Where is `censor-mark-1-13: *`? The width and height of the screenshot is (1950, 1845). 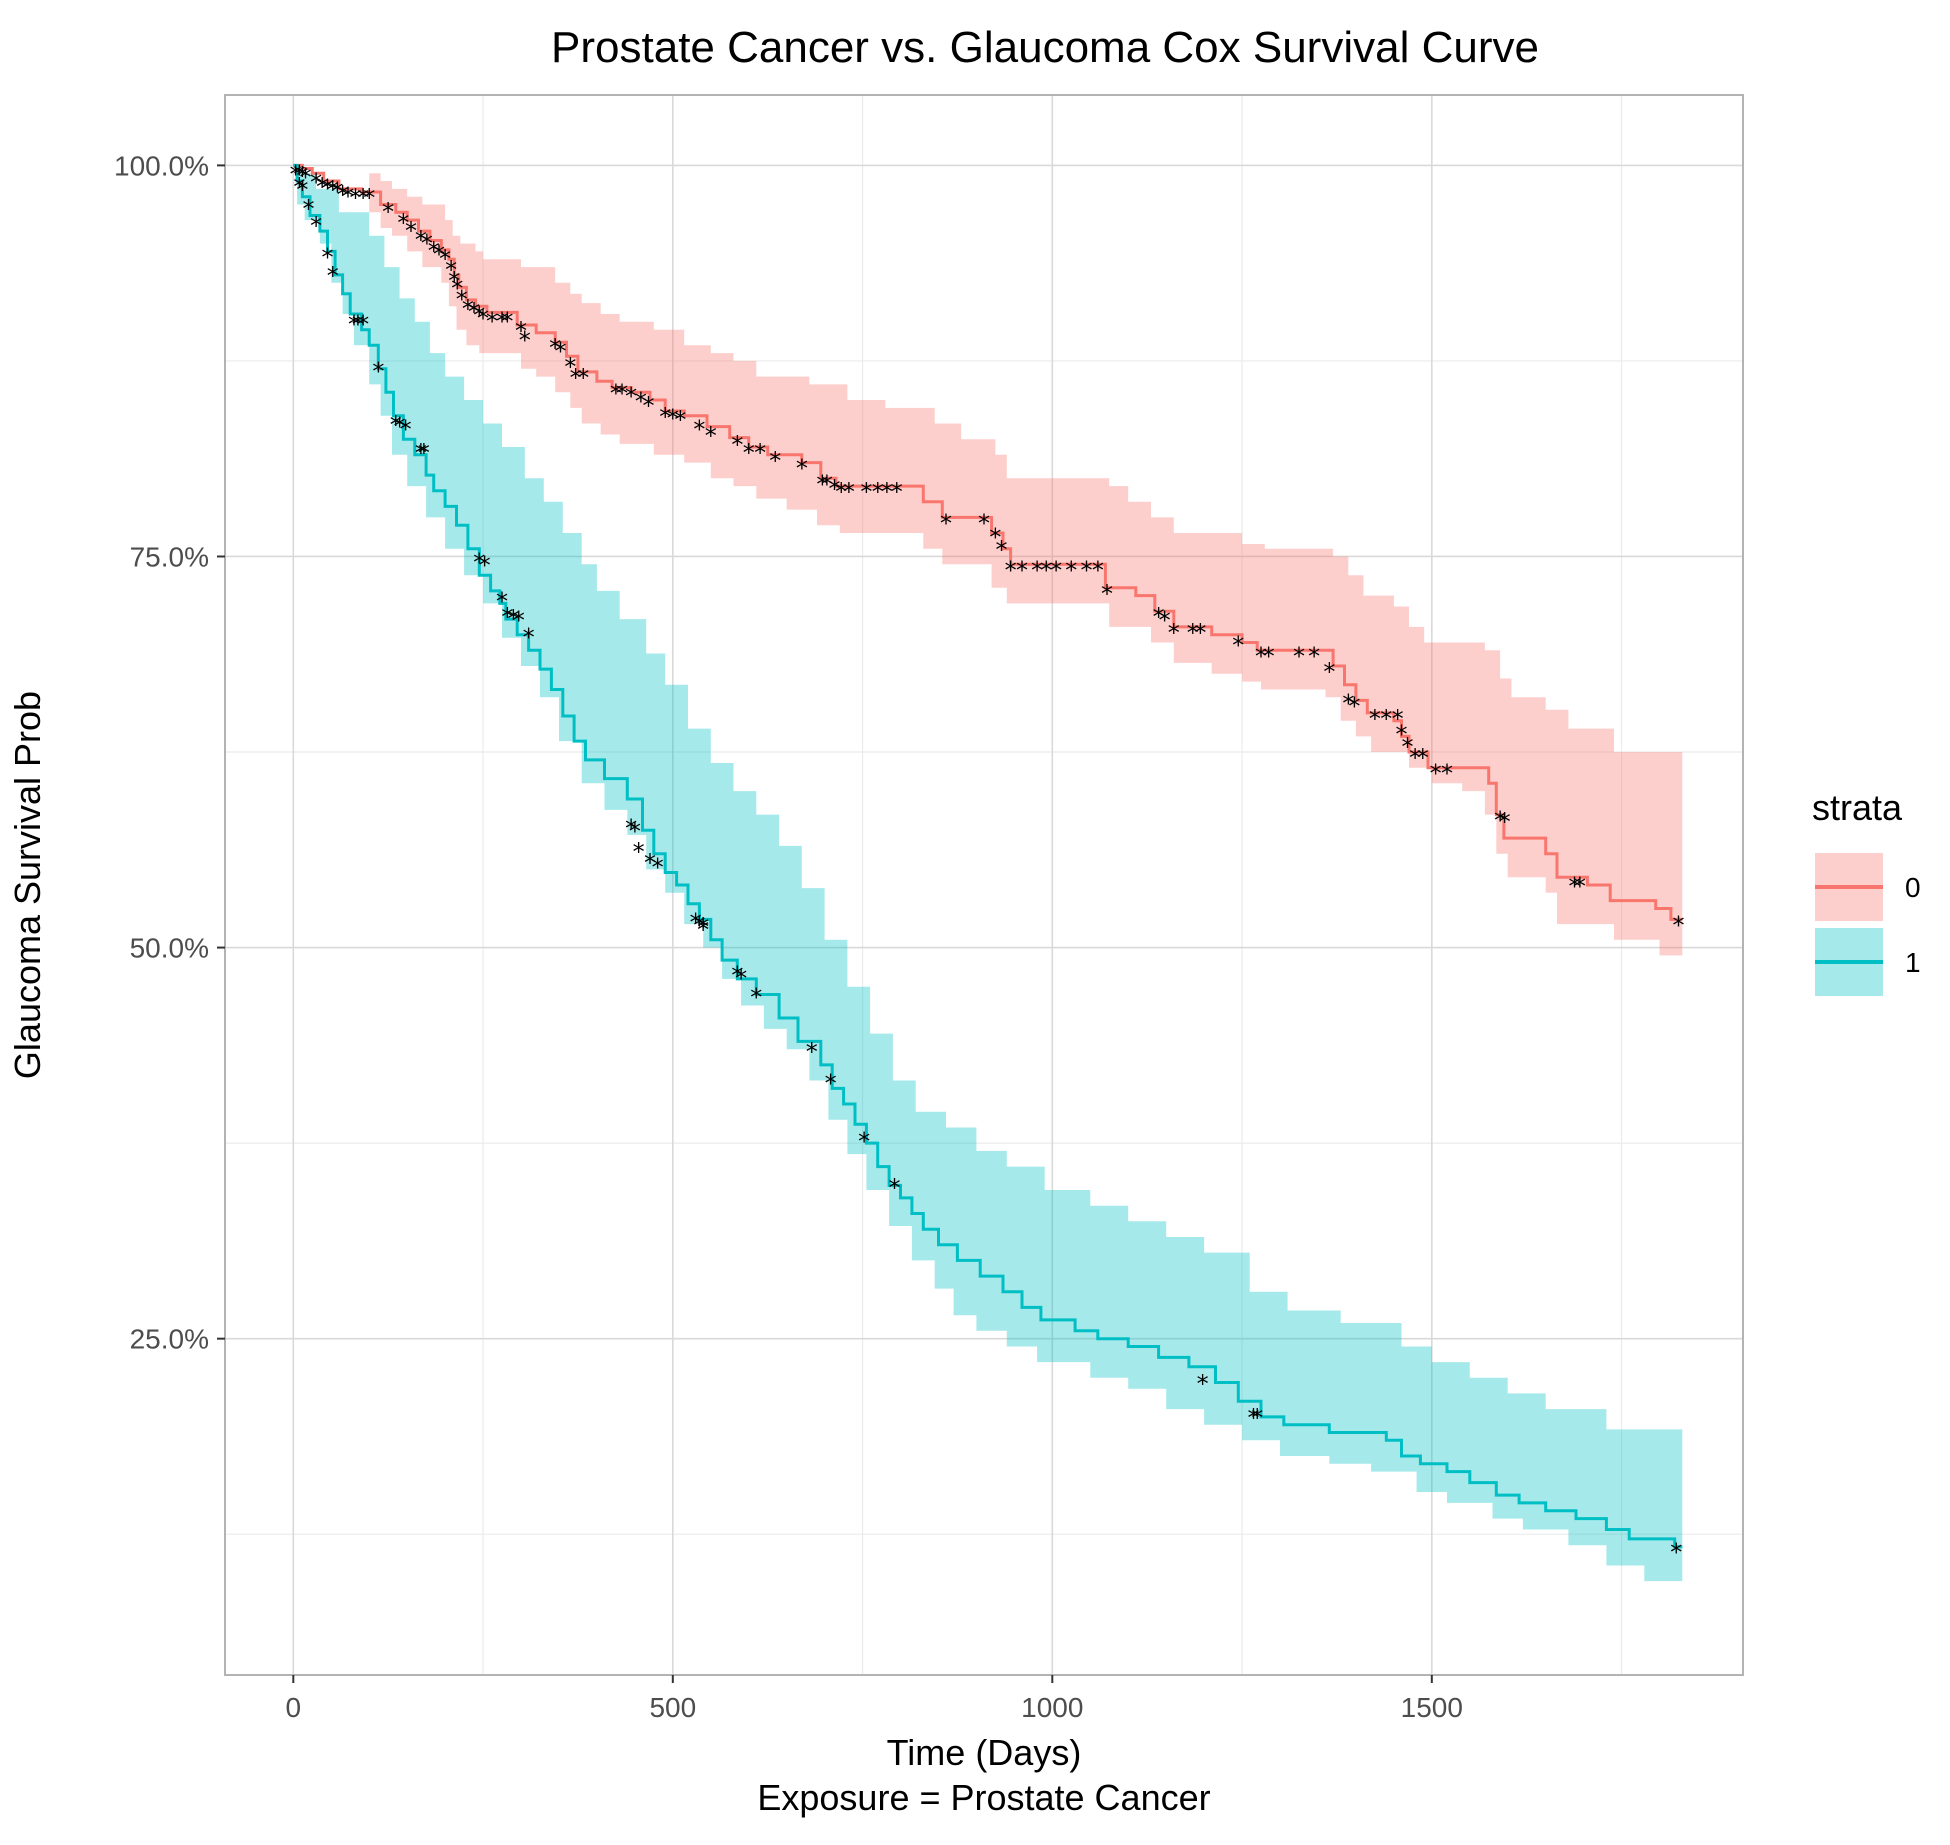 censor-mark-1-13: * is located at coordinates (421, 453).